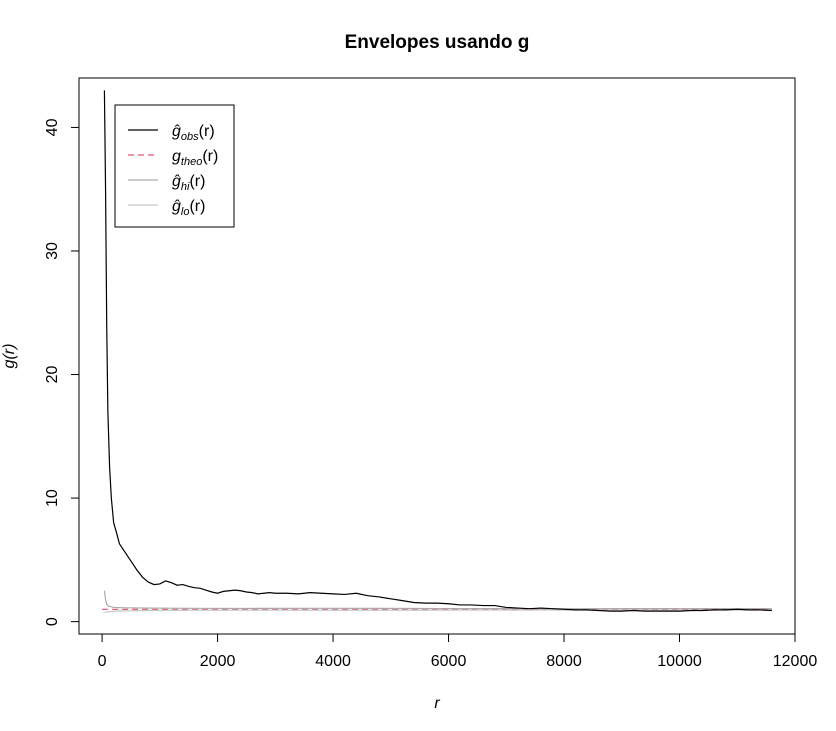 The height and width of the screenshot is (731, 836). What do you see at coordinates (437, 703) in the screenshot?
I see `x-axis-label: r` at bounding box center [437, 703].